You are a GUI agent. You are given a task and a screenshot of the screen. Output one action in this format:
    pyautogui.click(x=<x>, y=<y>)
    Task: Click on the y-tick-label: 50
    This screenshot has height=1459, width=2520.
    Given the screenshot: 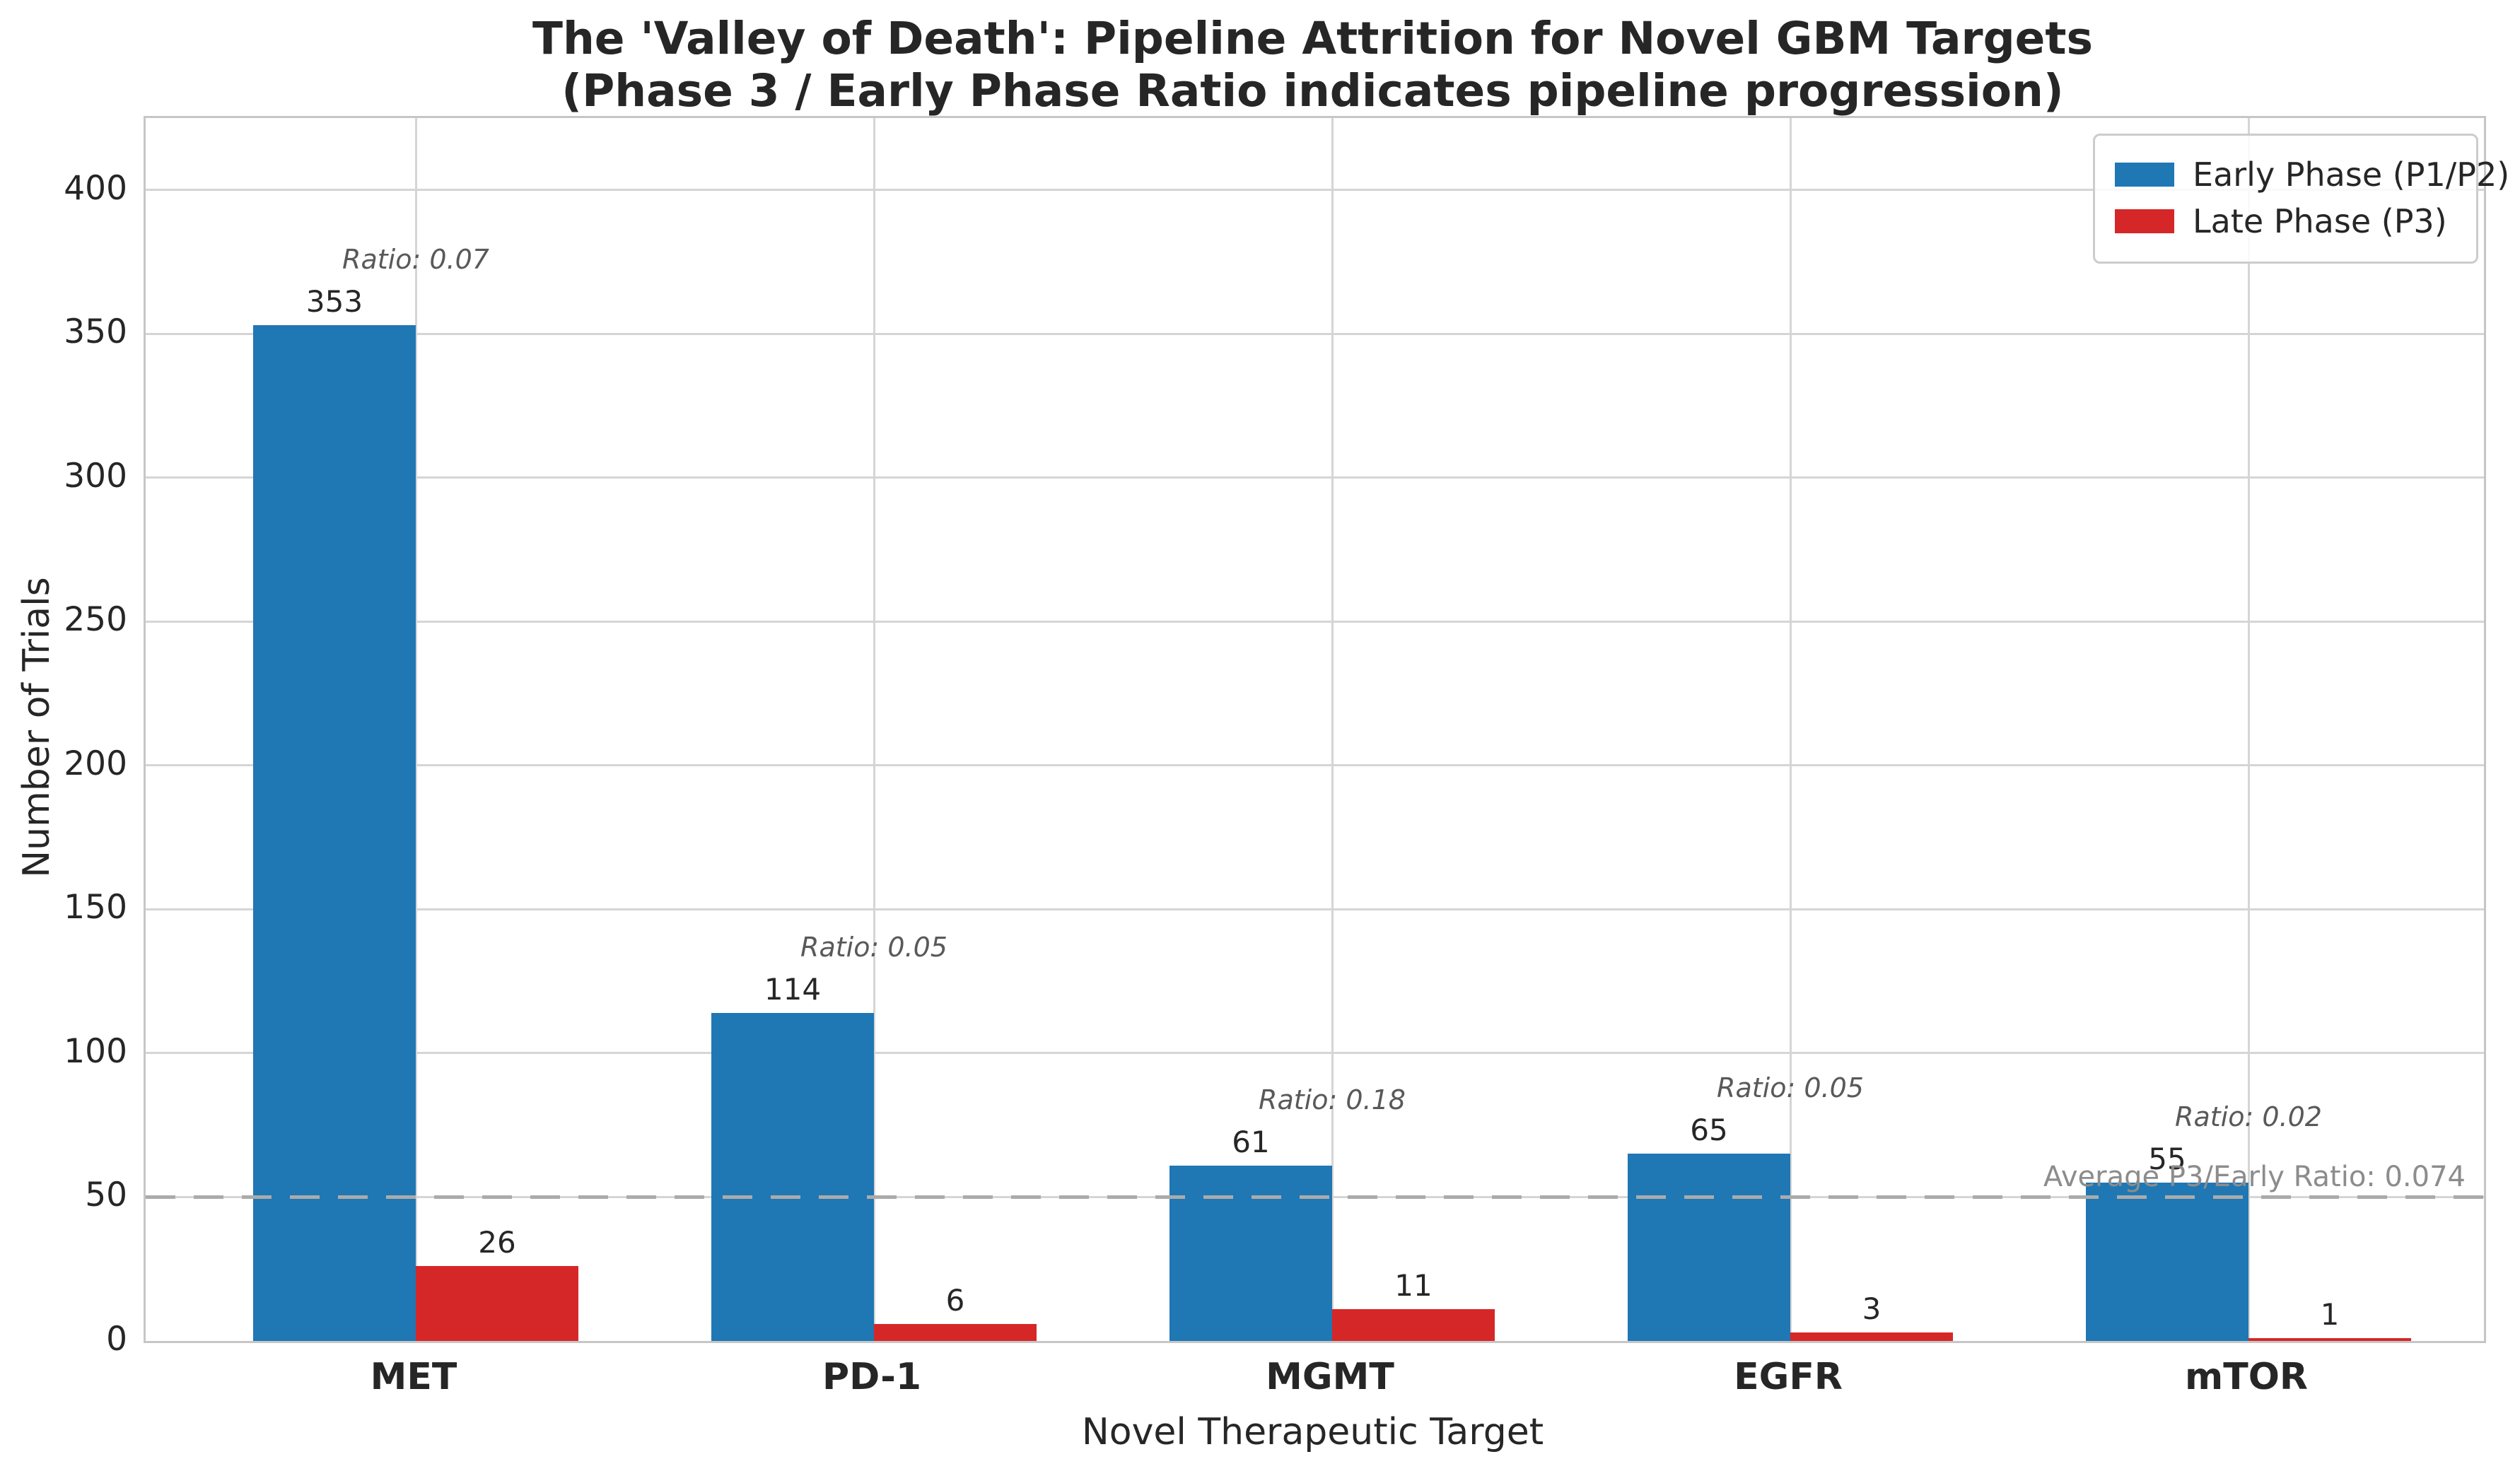 What is the action you would take?
    pyautogui.click(x=106, y=1195)
    